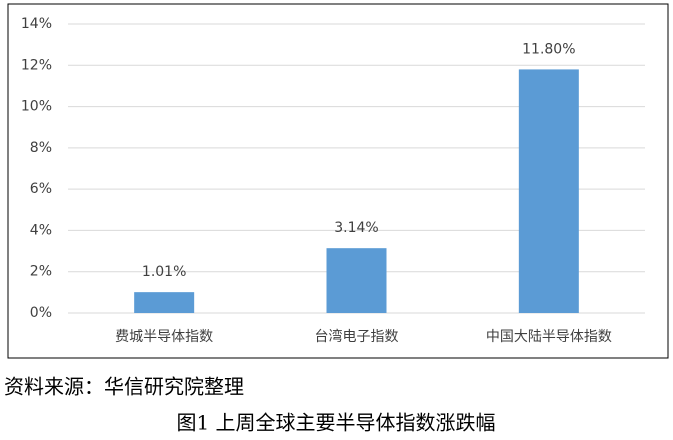 This screenshot has height=440, width=673. I want to click on x-tick-label: 台湾电子指数, so click(357, 336).